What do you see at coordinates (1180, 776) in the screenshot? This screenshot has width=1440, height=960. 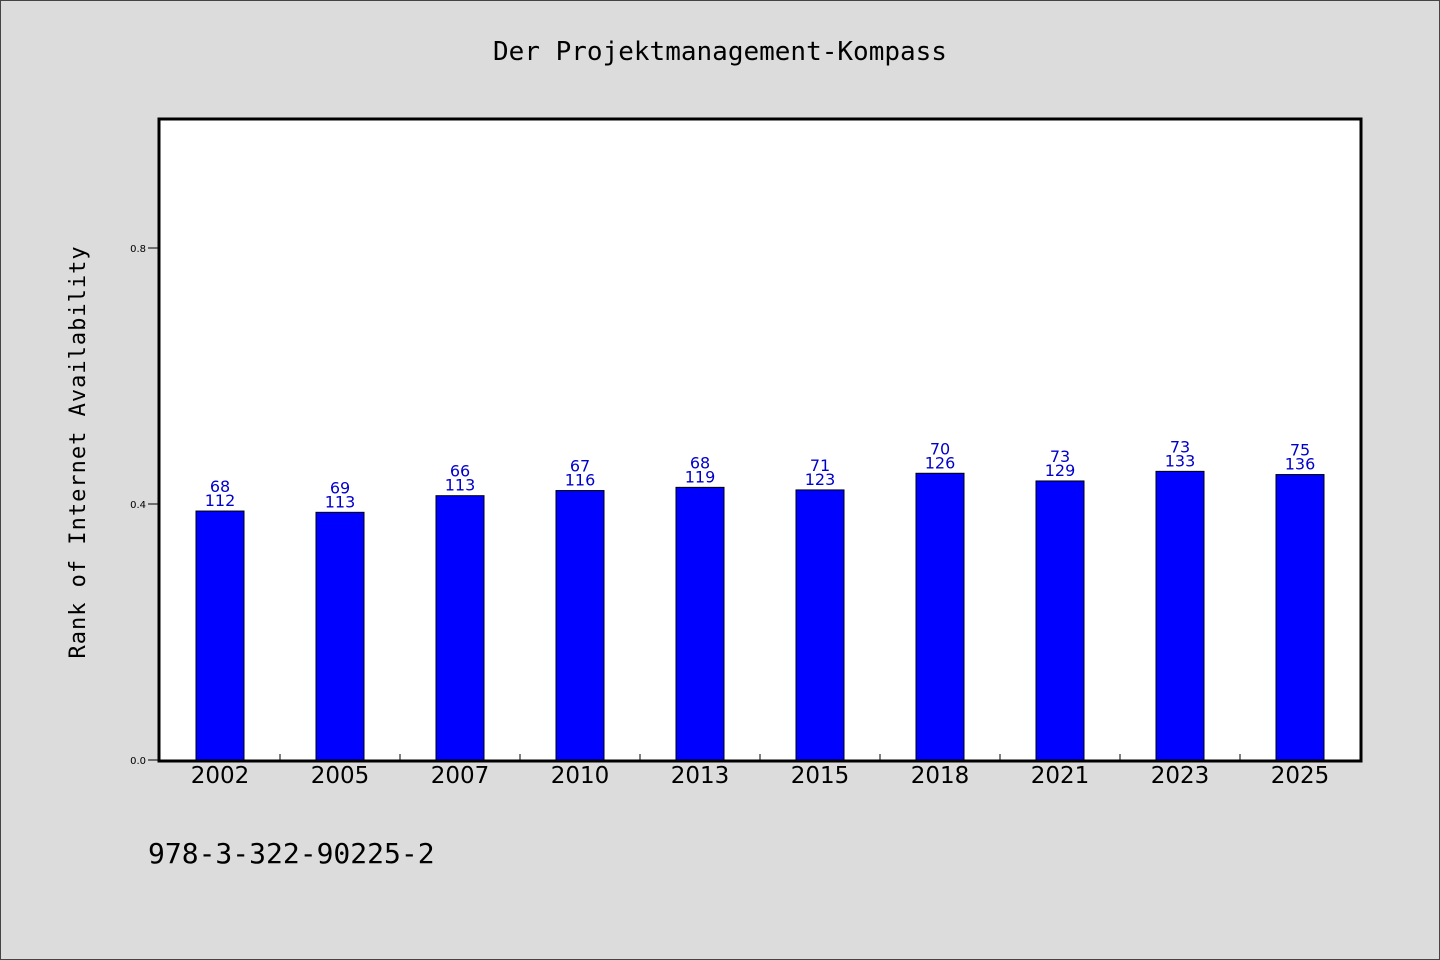 I see `x-tick-label: 2023` at bounding box center [1180, 776].